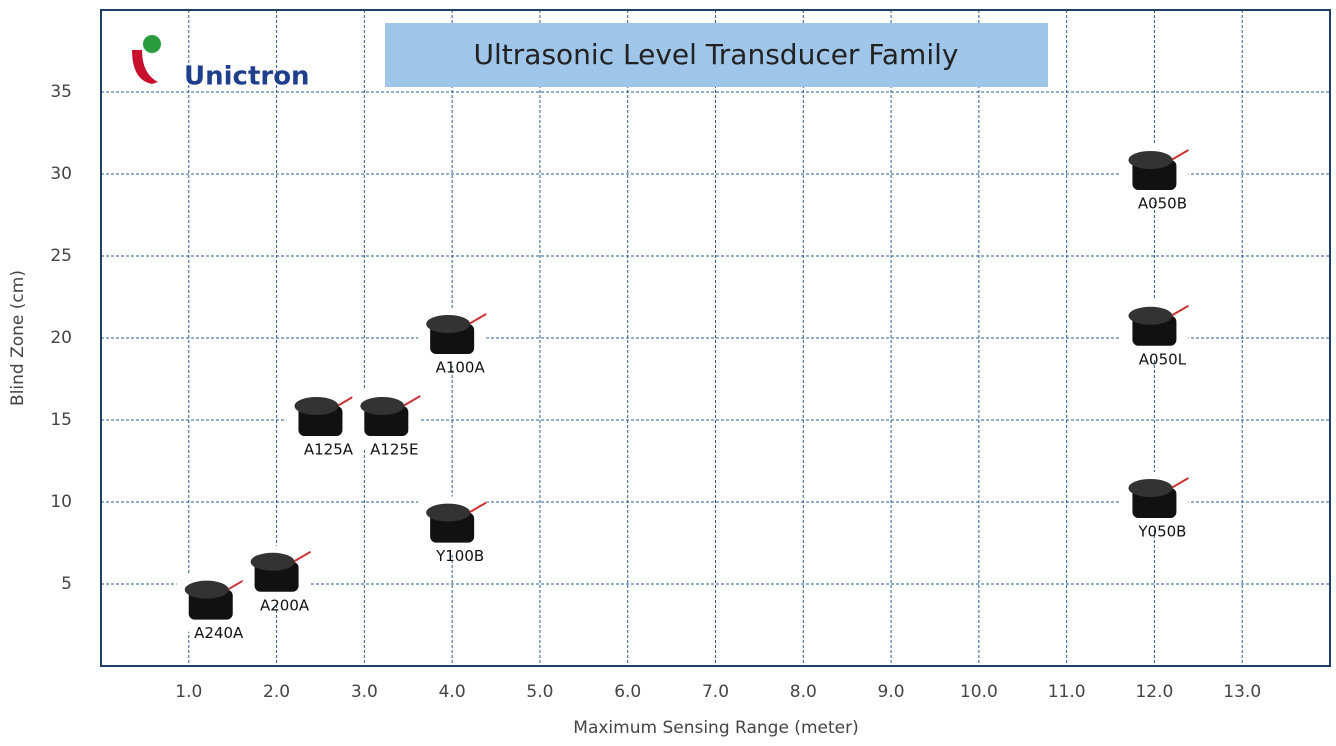 This screenshot has height=746, width=1336. I want to click on x-tick-label: 8.0, so click(803, 692).